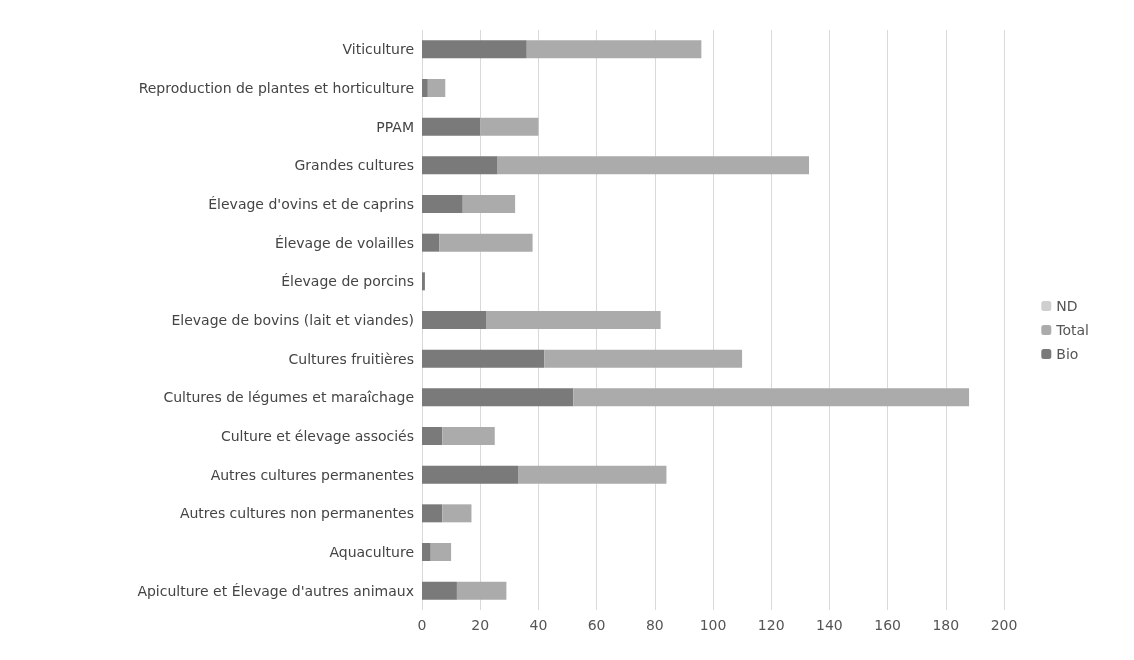  I want to click on x-tick-label: 120, so click(771, 625).